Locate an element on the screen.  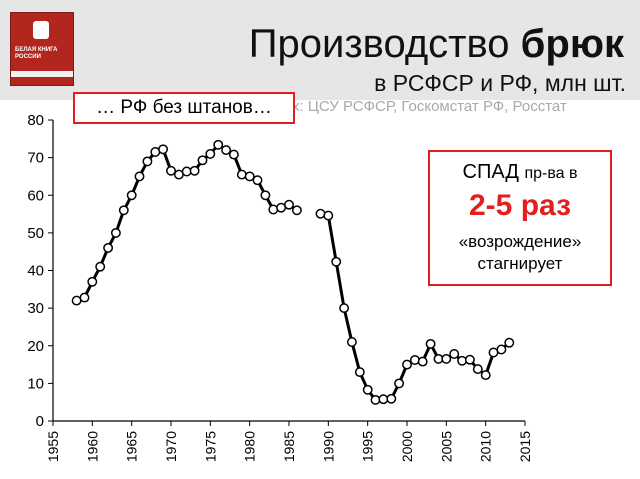
info-decline-rest: пр-ва в is located at coordinates (551, 173).